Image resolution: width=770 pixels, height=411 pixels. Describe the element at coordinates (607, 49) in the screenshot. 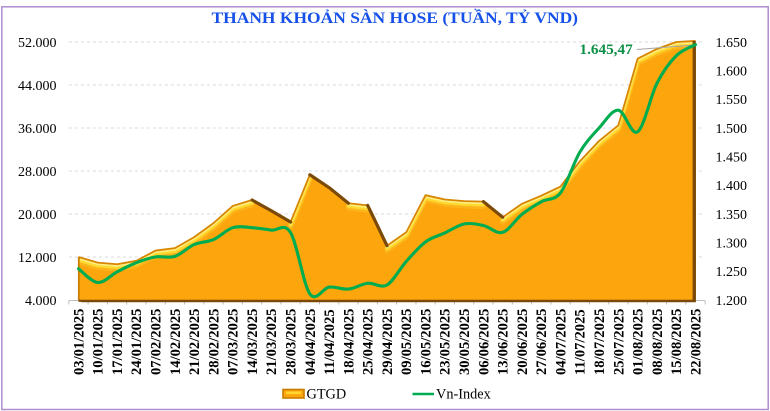

I see `svg-text: 1.645,47` at that location.